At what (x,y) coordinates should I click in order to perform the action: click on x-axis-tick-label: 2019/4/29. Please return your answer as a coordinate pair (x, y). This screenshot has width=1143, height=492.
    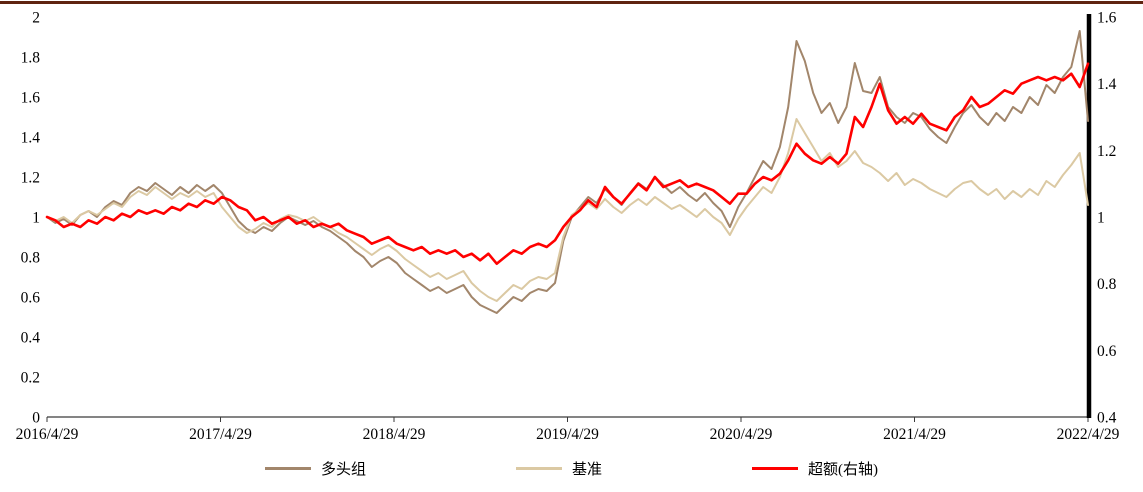
    Looking at the image, I should click on (567, 434).